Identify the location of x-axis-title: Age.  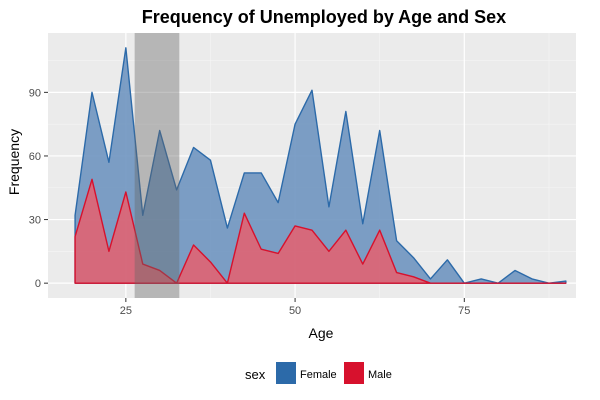
(321, 333).